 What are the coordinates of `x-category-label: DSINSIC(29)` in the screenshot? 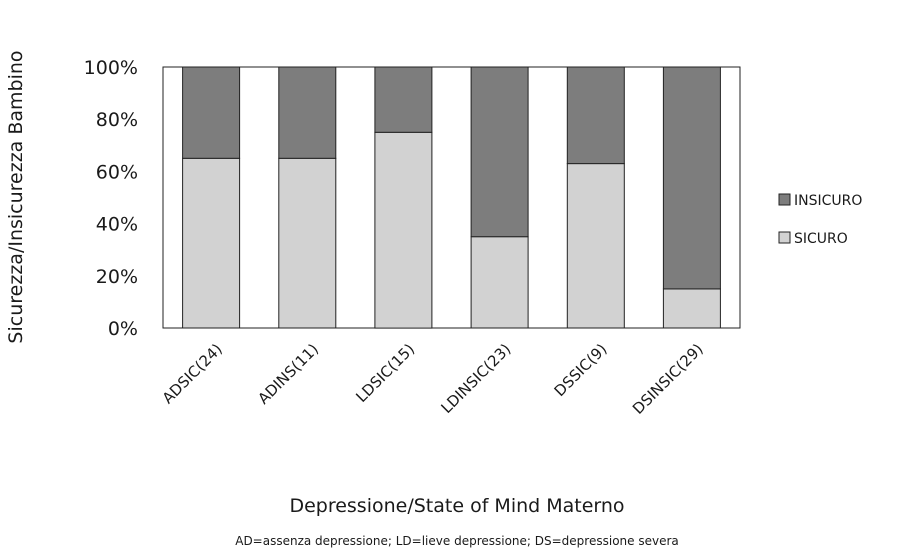 It's located at (668, 379).